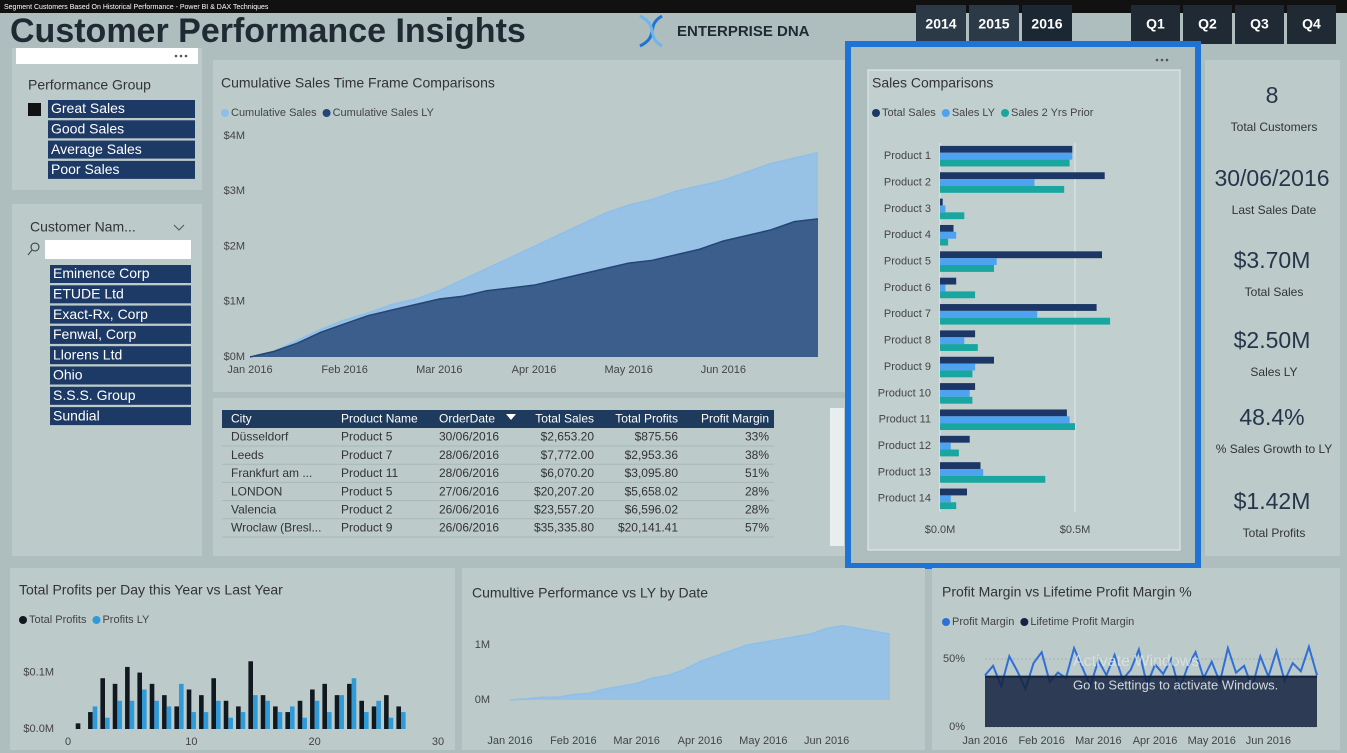 Image resolution: width=1347 pixels, height=753 pixels. Describe the element at coordinates (954, 659) in the screenshot. I see `y-tick-label: 50%` at that location.